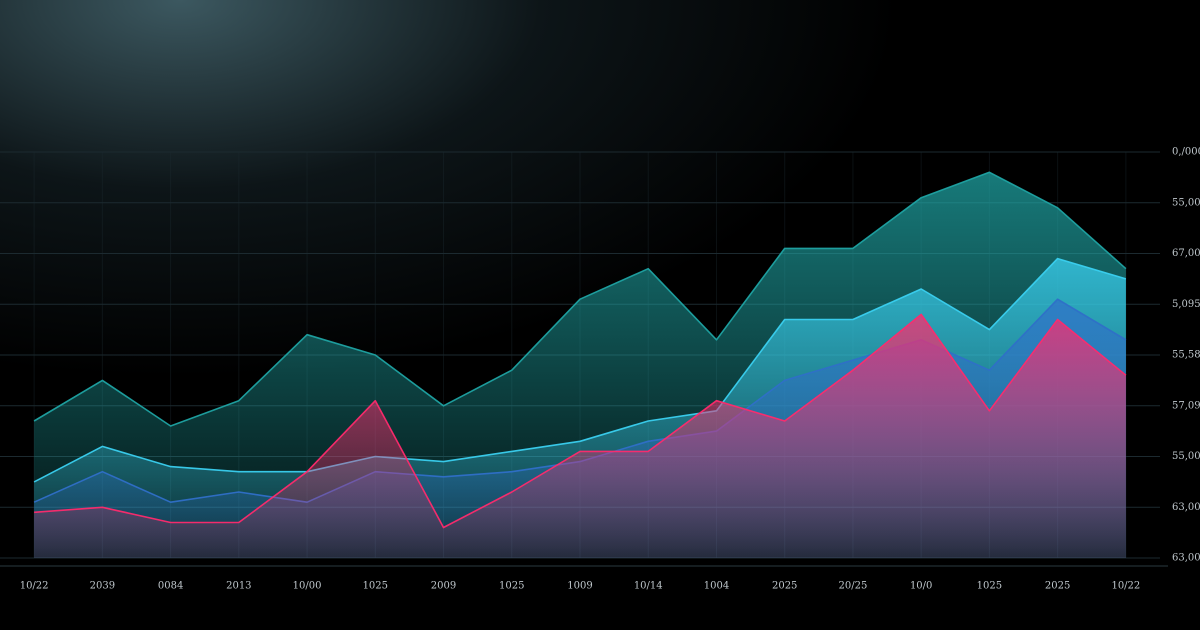 This screenshot has height=630, width=1200. Describe the element at coordinates (102, 586) in the screenshot. I see `x-tick-label: 2039` at that location.